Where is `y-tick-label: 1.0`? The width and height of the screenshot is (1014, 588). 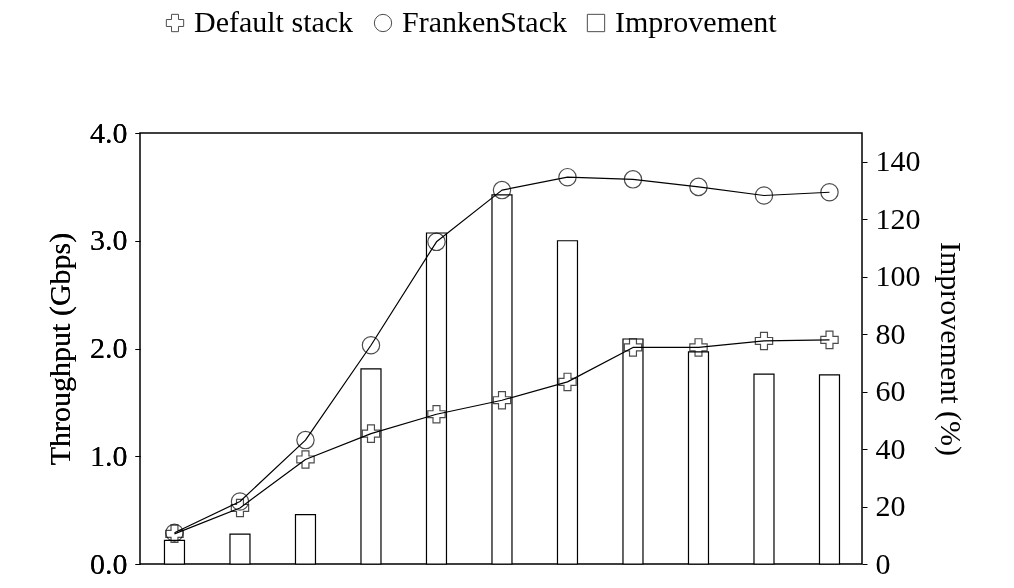
y-tick-label: 1.0 is located at coordinates (109, 455).